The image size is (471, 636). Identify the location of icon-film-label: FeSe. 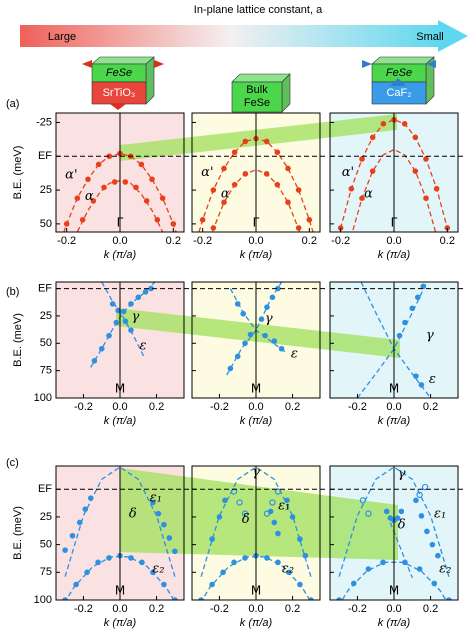
(399, 73).